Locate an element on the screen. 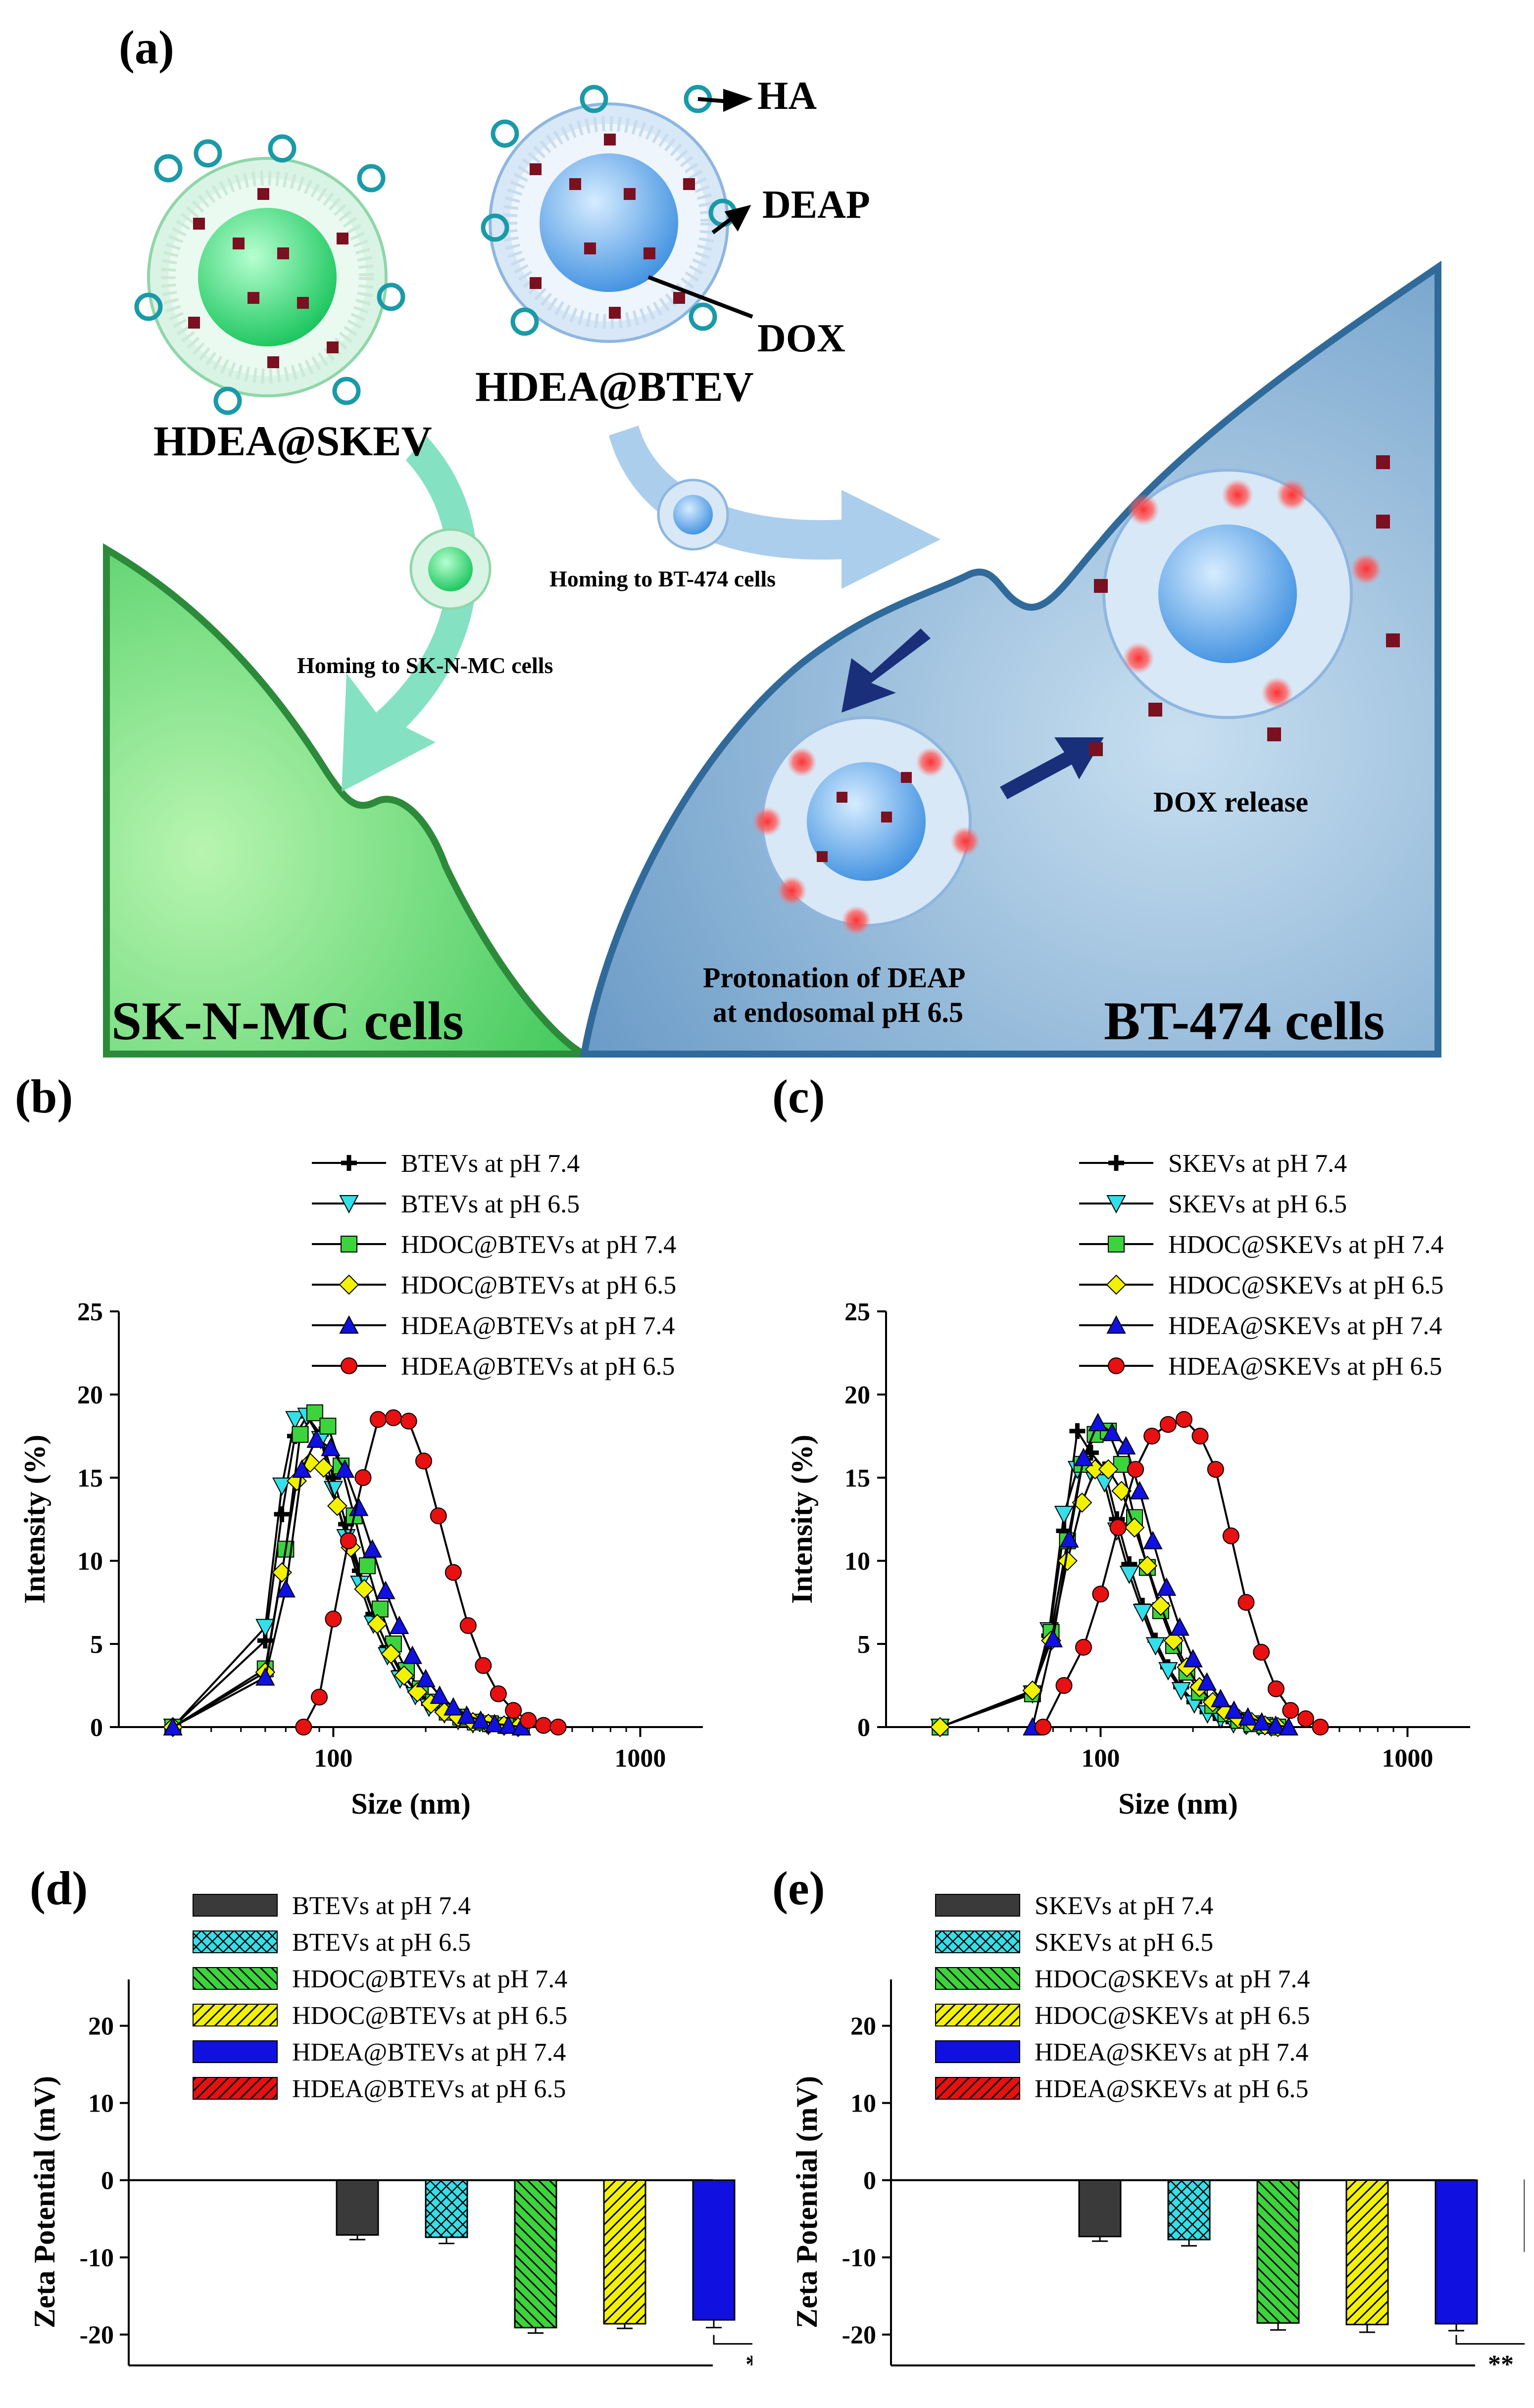 The image size is (1534, 2408). small-skev-vesicle is located at coordinates (450, 569).